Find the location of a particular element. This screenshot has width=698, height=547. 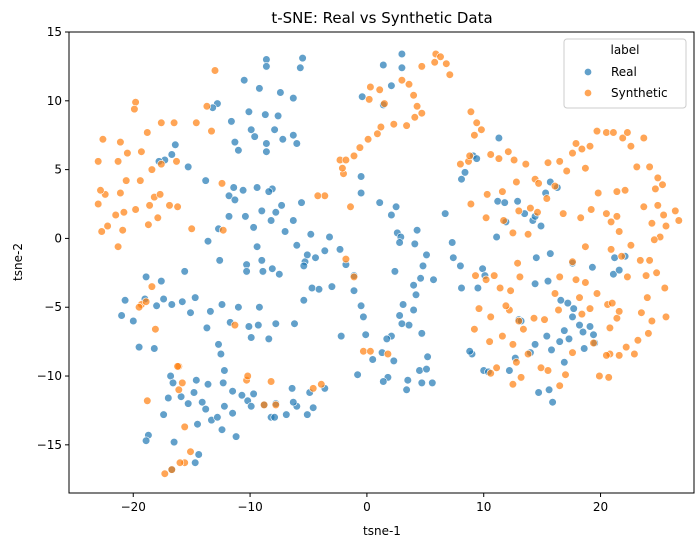

x-tick-label: 0 is located at coordinates (367, 507).